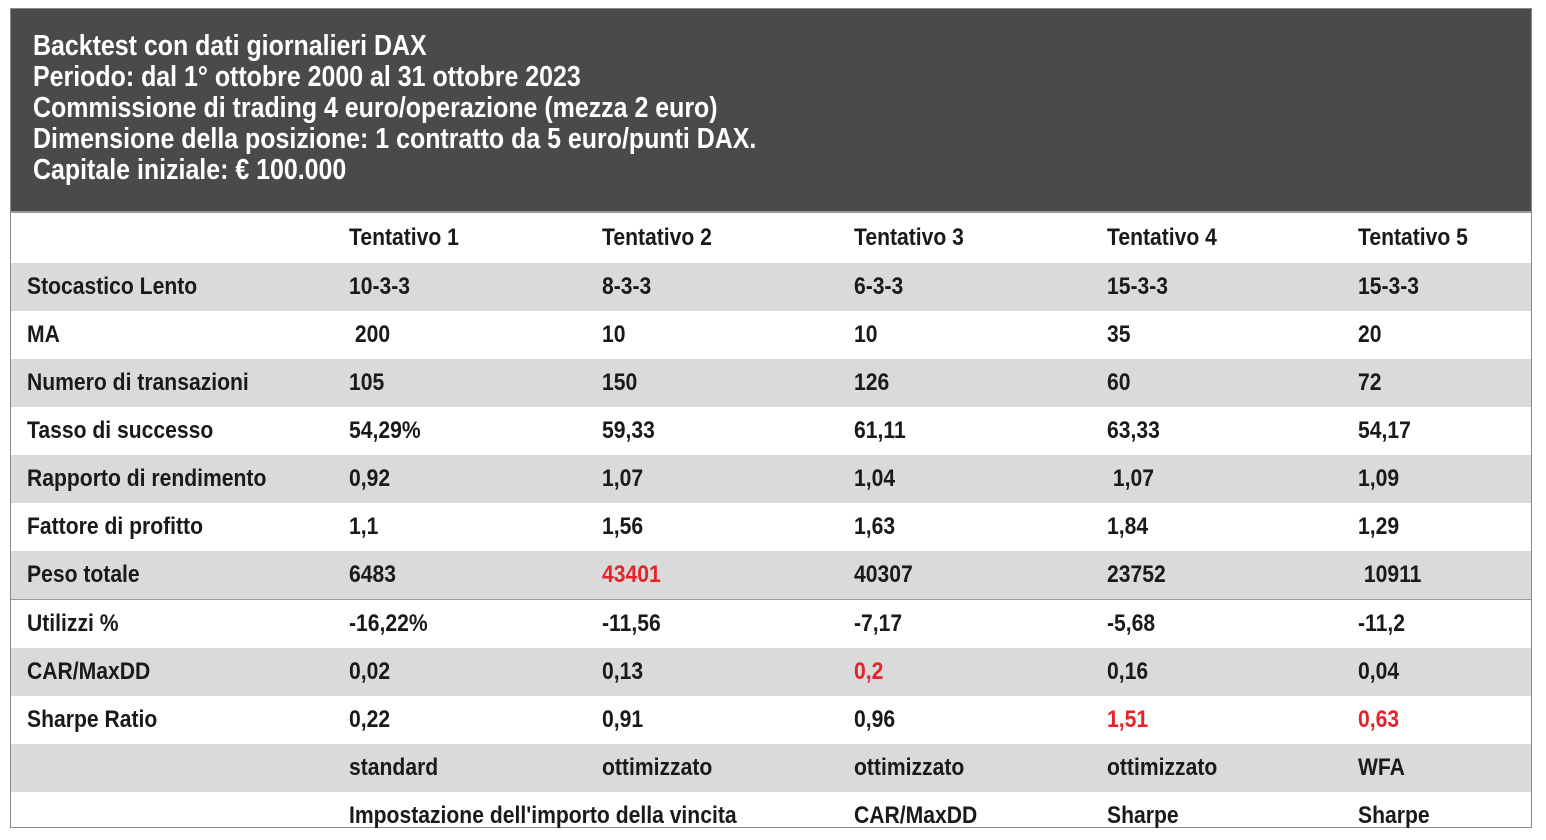  Describe the element at coordinates (1413, 237) in the screenshot. I see `column-header: Tentativo 5` at that location.